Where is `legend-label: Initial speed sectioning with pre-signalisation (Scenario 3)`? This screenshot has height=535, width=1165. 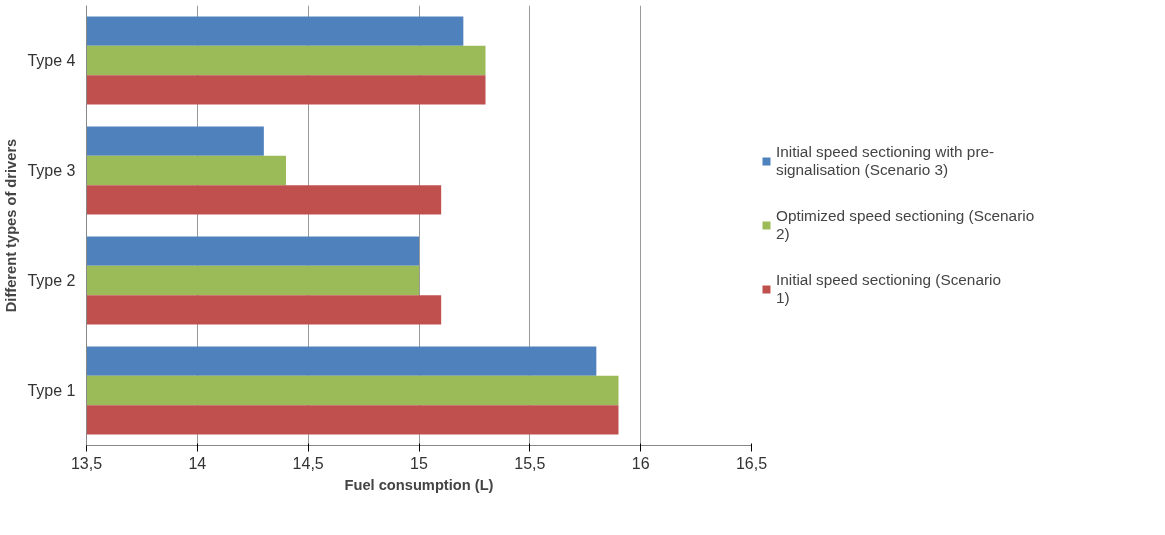 legend-label: Initial speed sectioning with pre-signalisation (Scenario 3) is located at coordinates (885, 161).